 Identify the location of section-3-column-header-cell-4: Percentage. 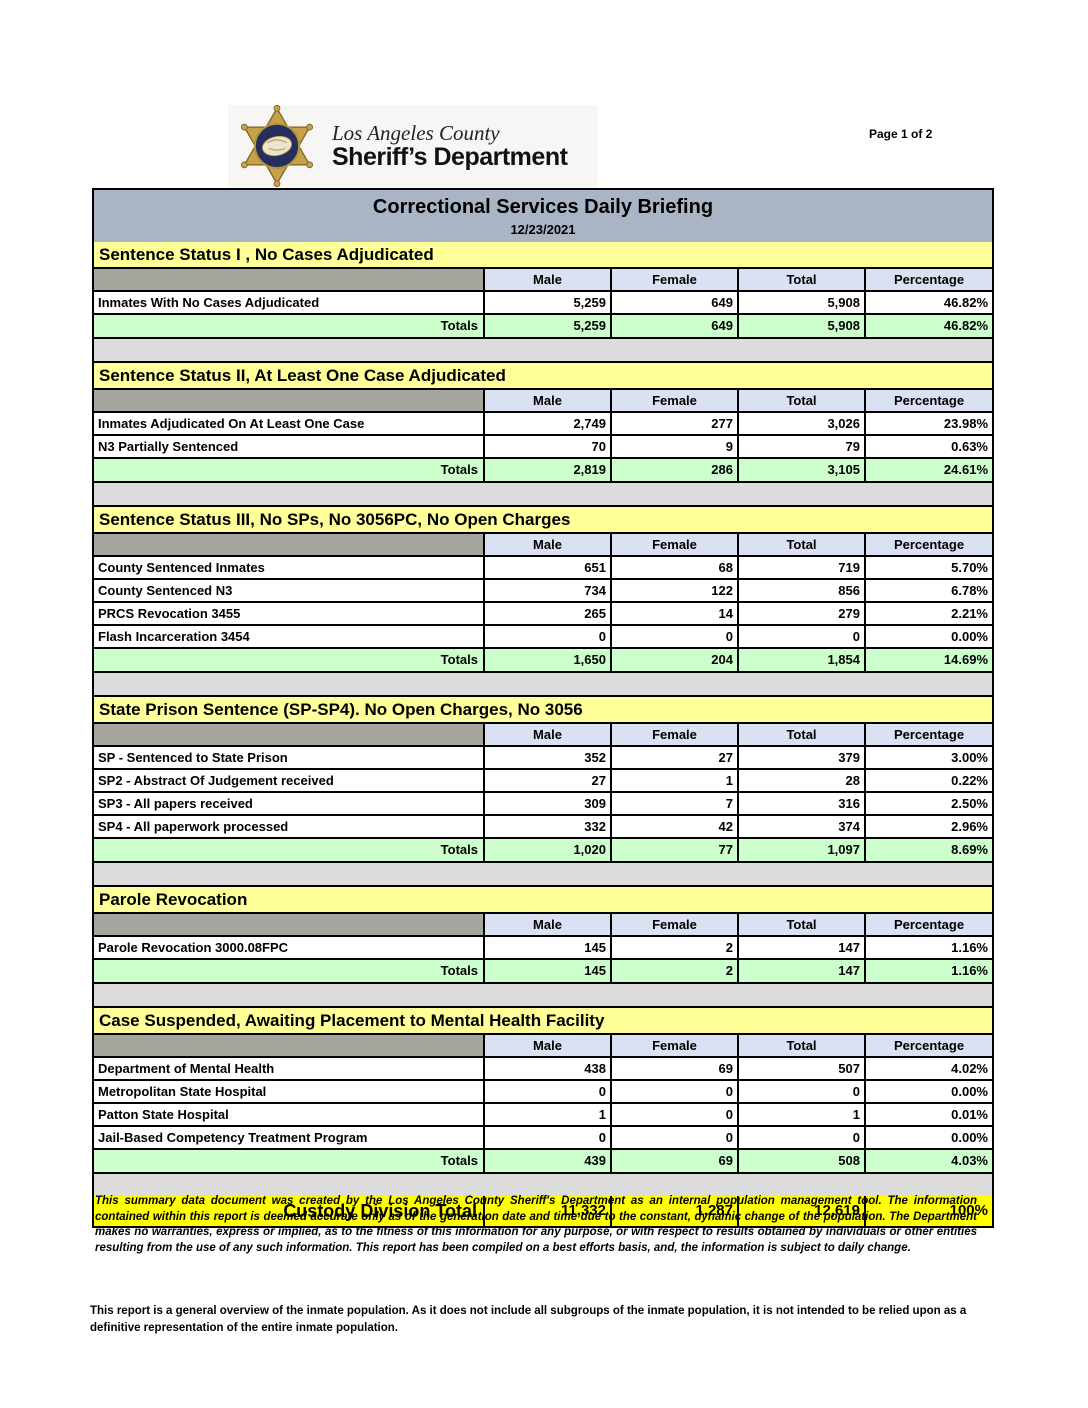
(928, 734).